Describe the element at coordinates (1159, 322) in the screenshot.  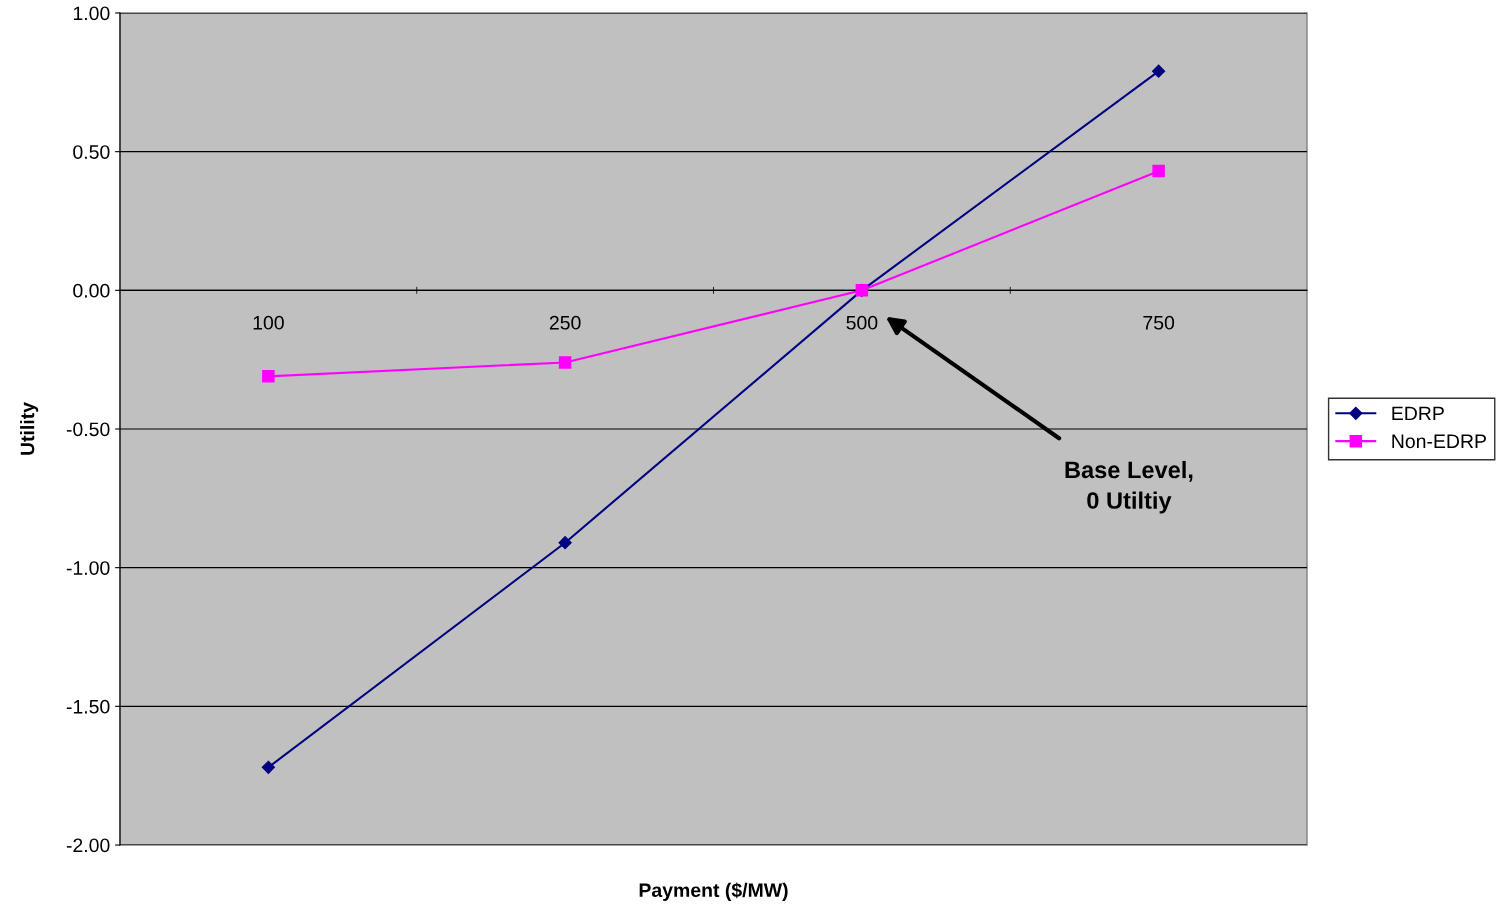
I see `x-tick-label: 750` at that location.